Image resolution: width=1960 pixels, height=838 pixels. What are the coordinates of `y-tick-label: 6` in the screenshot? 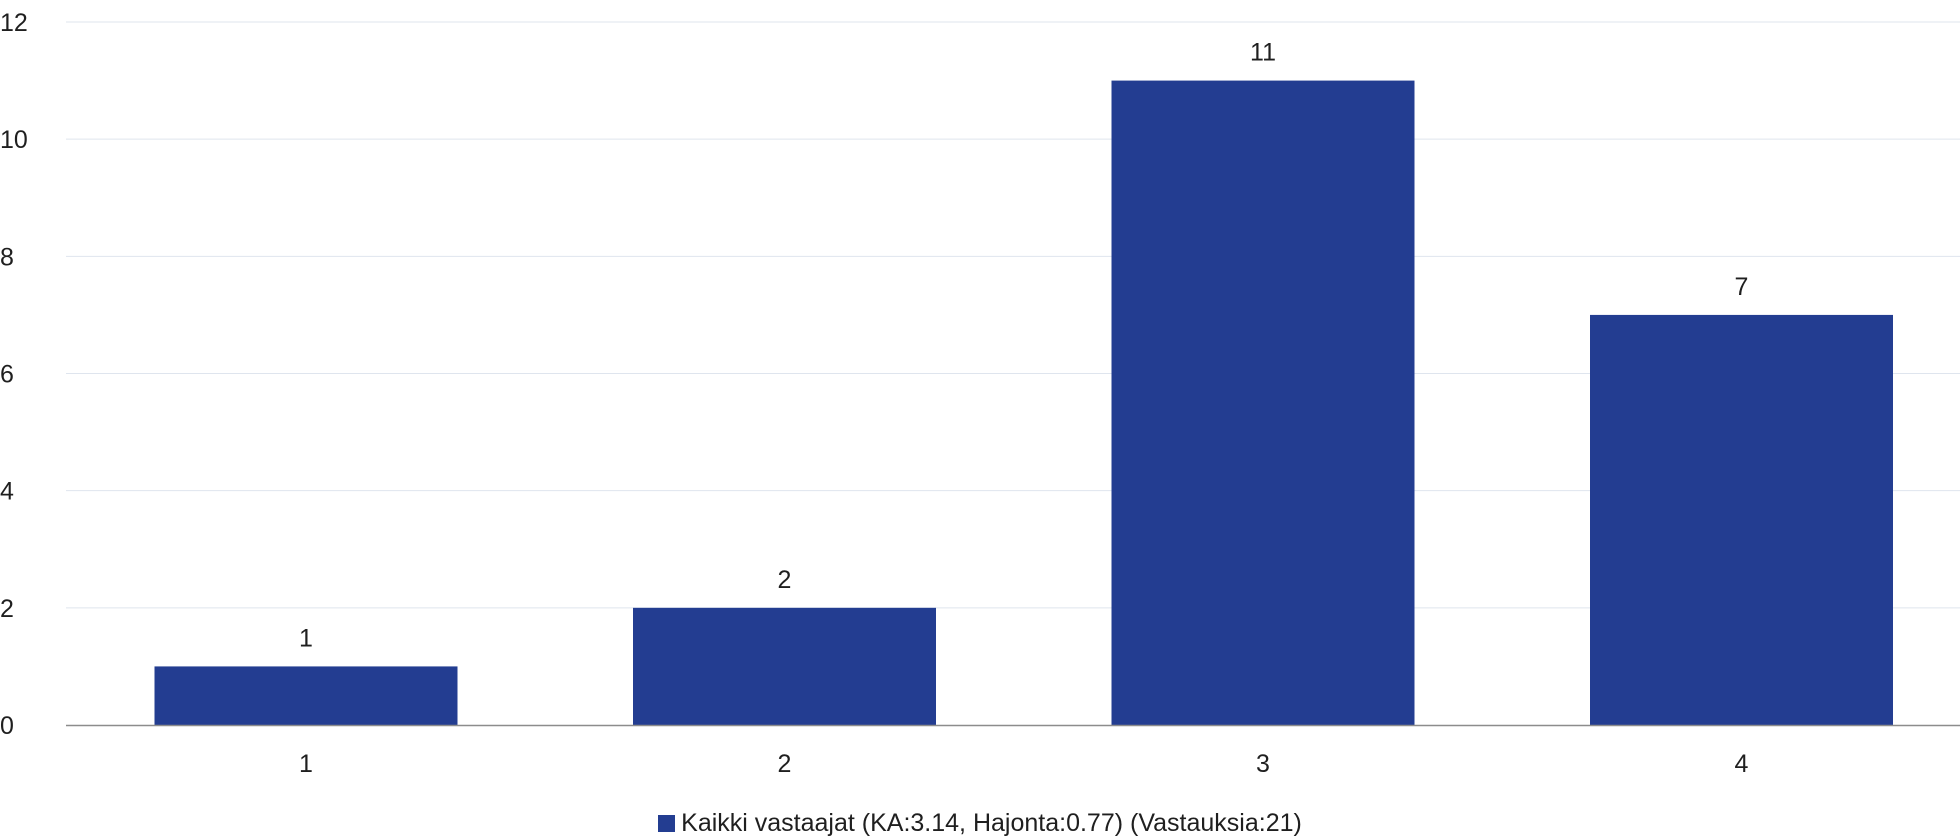 It's located at (7, 375).